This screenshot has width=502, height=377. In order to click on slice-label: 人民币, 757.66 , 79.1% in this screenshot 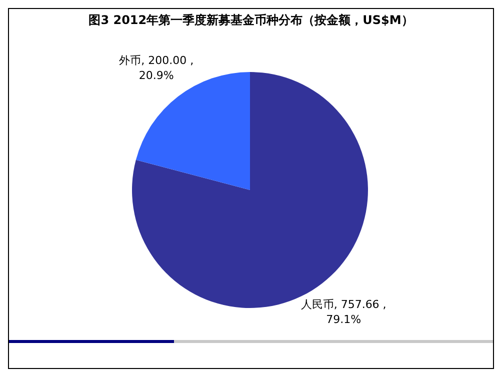, I will do `click(344, 311)`.